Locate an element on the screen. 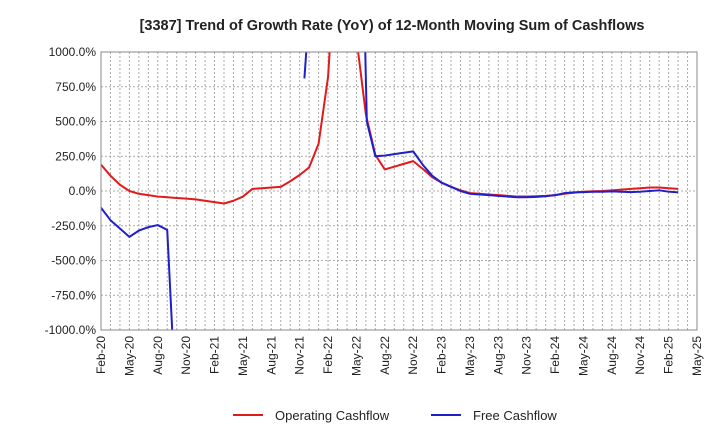 This screenshot has width=720, height=440. x-tick-label: May-22 is located at coordinates (356, 356).